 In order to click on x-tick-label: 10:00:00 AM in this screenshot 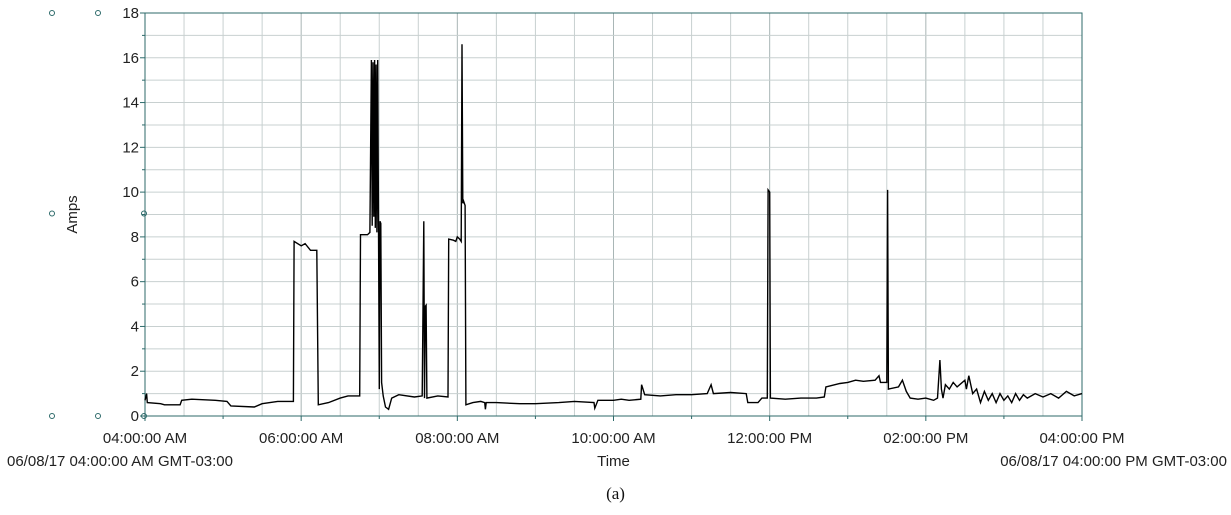, I will do `click(613, 438)`.